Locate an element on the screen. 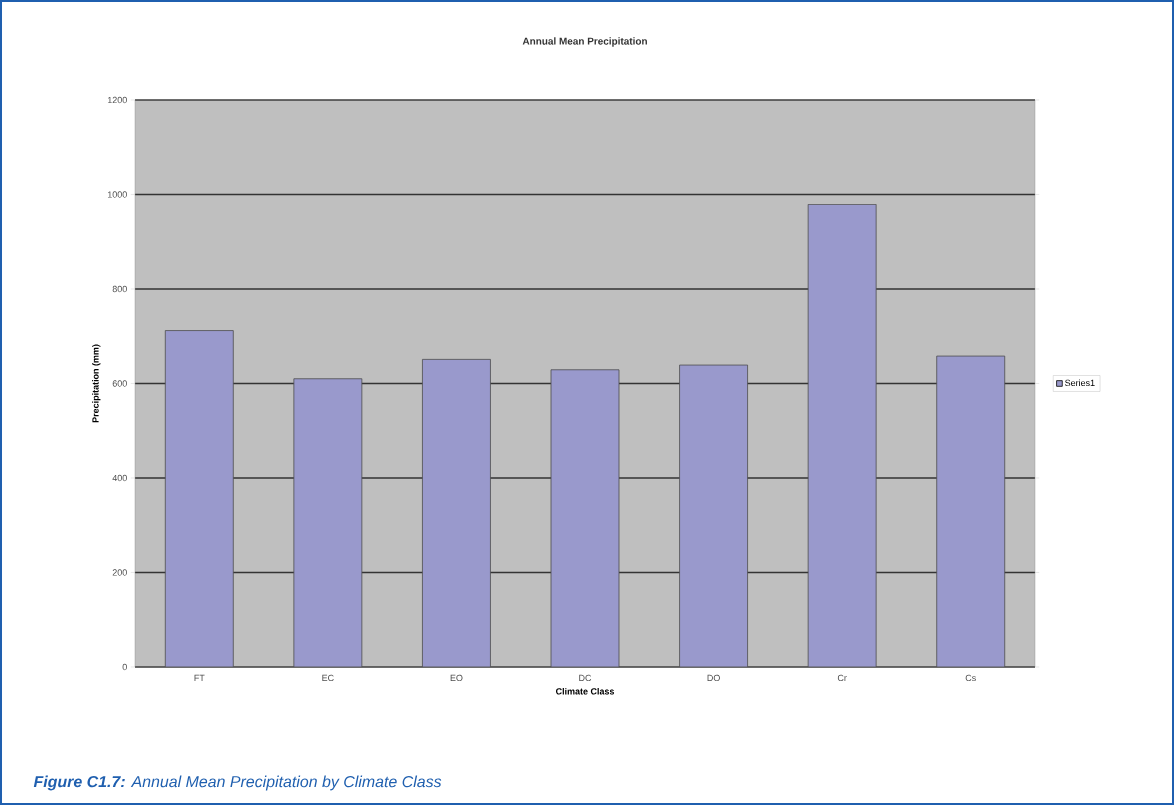 This screenshot has width=1174, height=805. y-tick-label: 200 is located at coordinates (119, 572).